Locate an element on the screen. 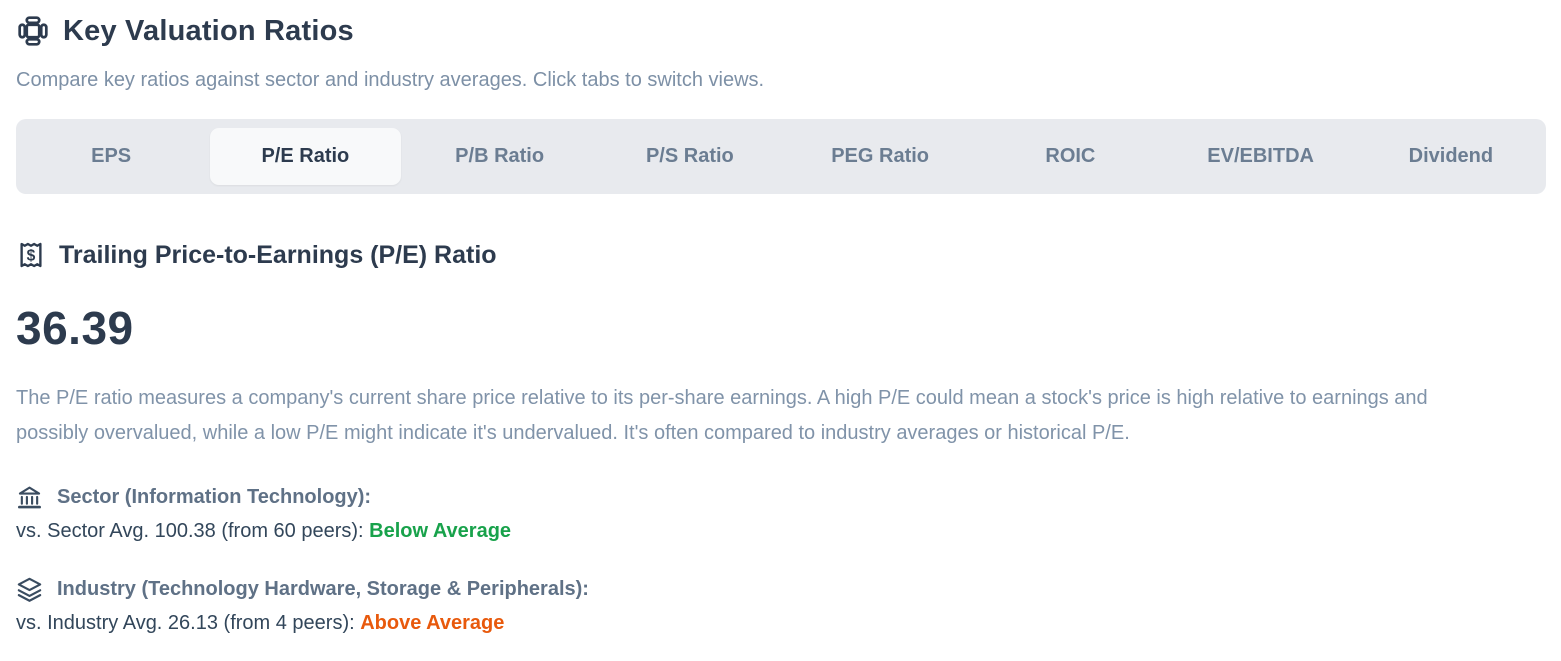 The height and width of the screenshot is (661, 1561). tab-roic: ROIC is located at coordinates (1070, 156).